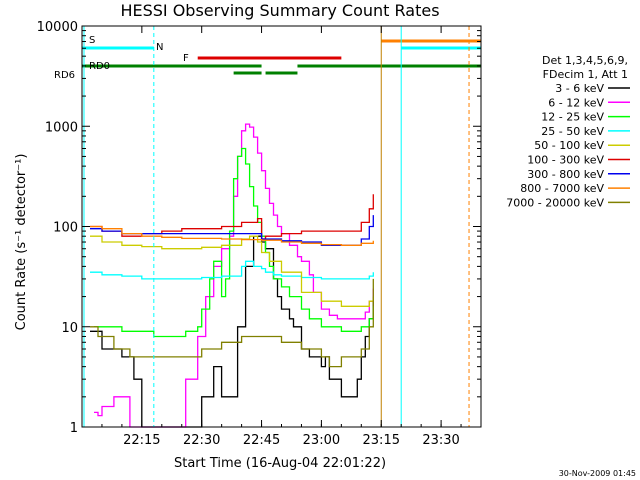 Image resolution: width=640 pixels, height=480 pixels. Describe the element at coordinates (579, 88) in the screenshot. I see `legend-label-0: 3 - 6 keV` at that location.